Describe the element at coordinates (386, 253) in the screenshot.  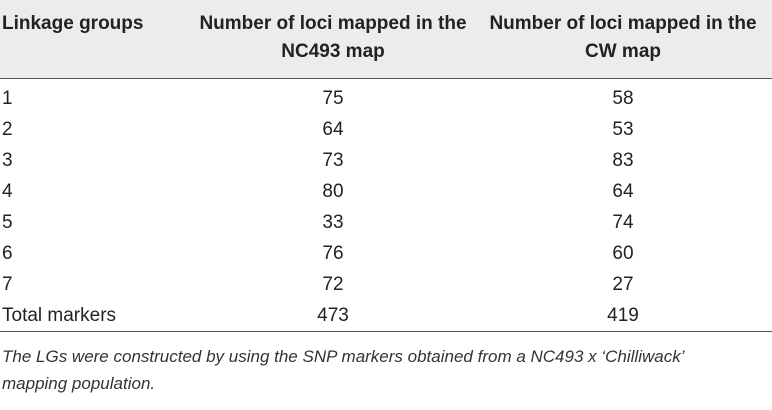
I see `table-row: 6 76 60` at that location.